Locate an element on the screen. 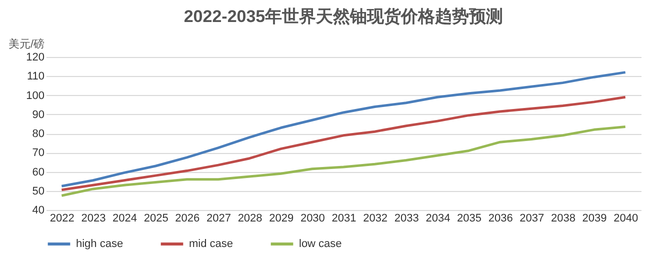 The image size is (660, 267). x-tick-label: 2033 is located at coordinates (406, 218).